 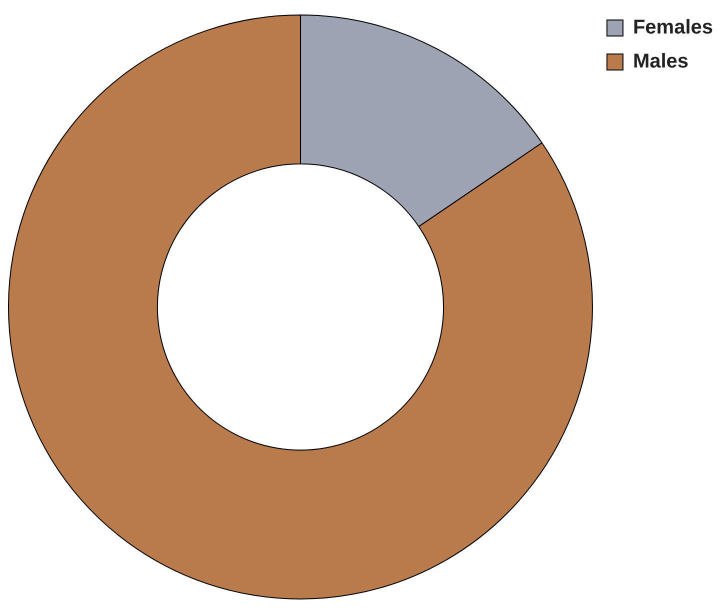 What do you see at coordinates (673, 27) in the screenshot?
I see `legend-label: Females` at bounding box center [673, 27].